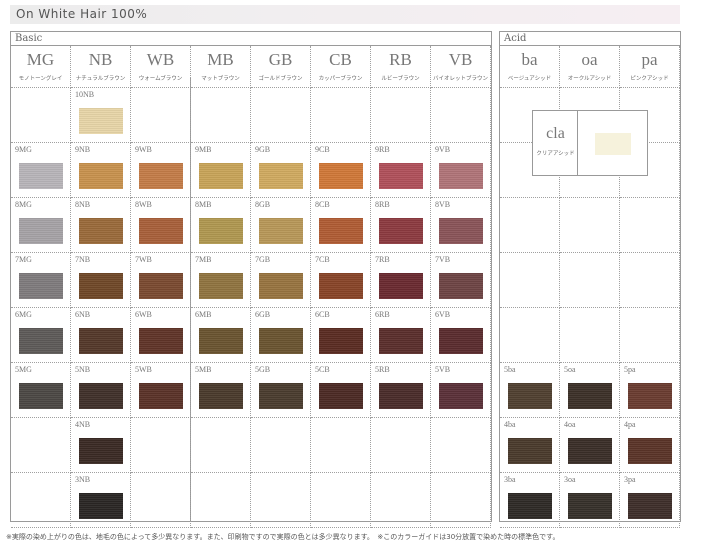 The width and height of the screenshot is (712, 552). What do you see at coordinates (101, 445) in the screenshot?
I see `swatch-cell-4NB: 4NB` at bounding box center [101, 445].